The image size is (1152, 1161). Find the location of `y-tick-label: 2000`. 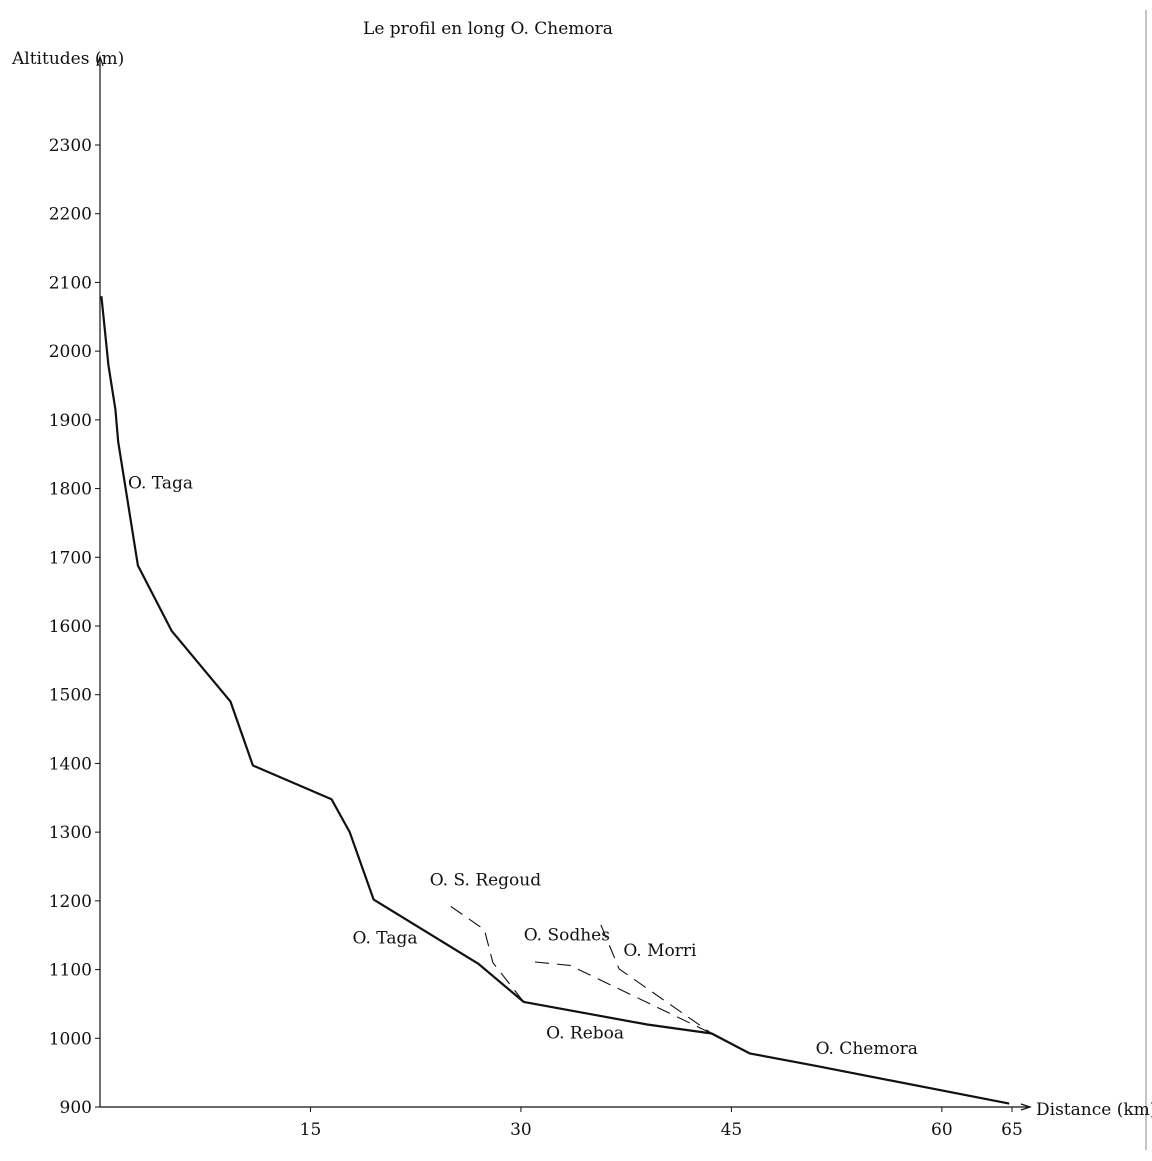

y-tick-label: 2000 is located at coordinates (70, 352).